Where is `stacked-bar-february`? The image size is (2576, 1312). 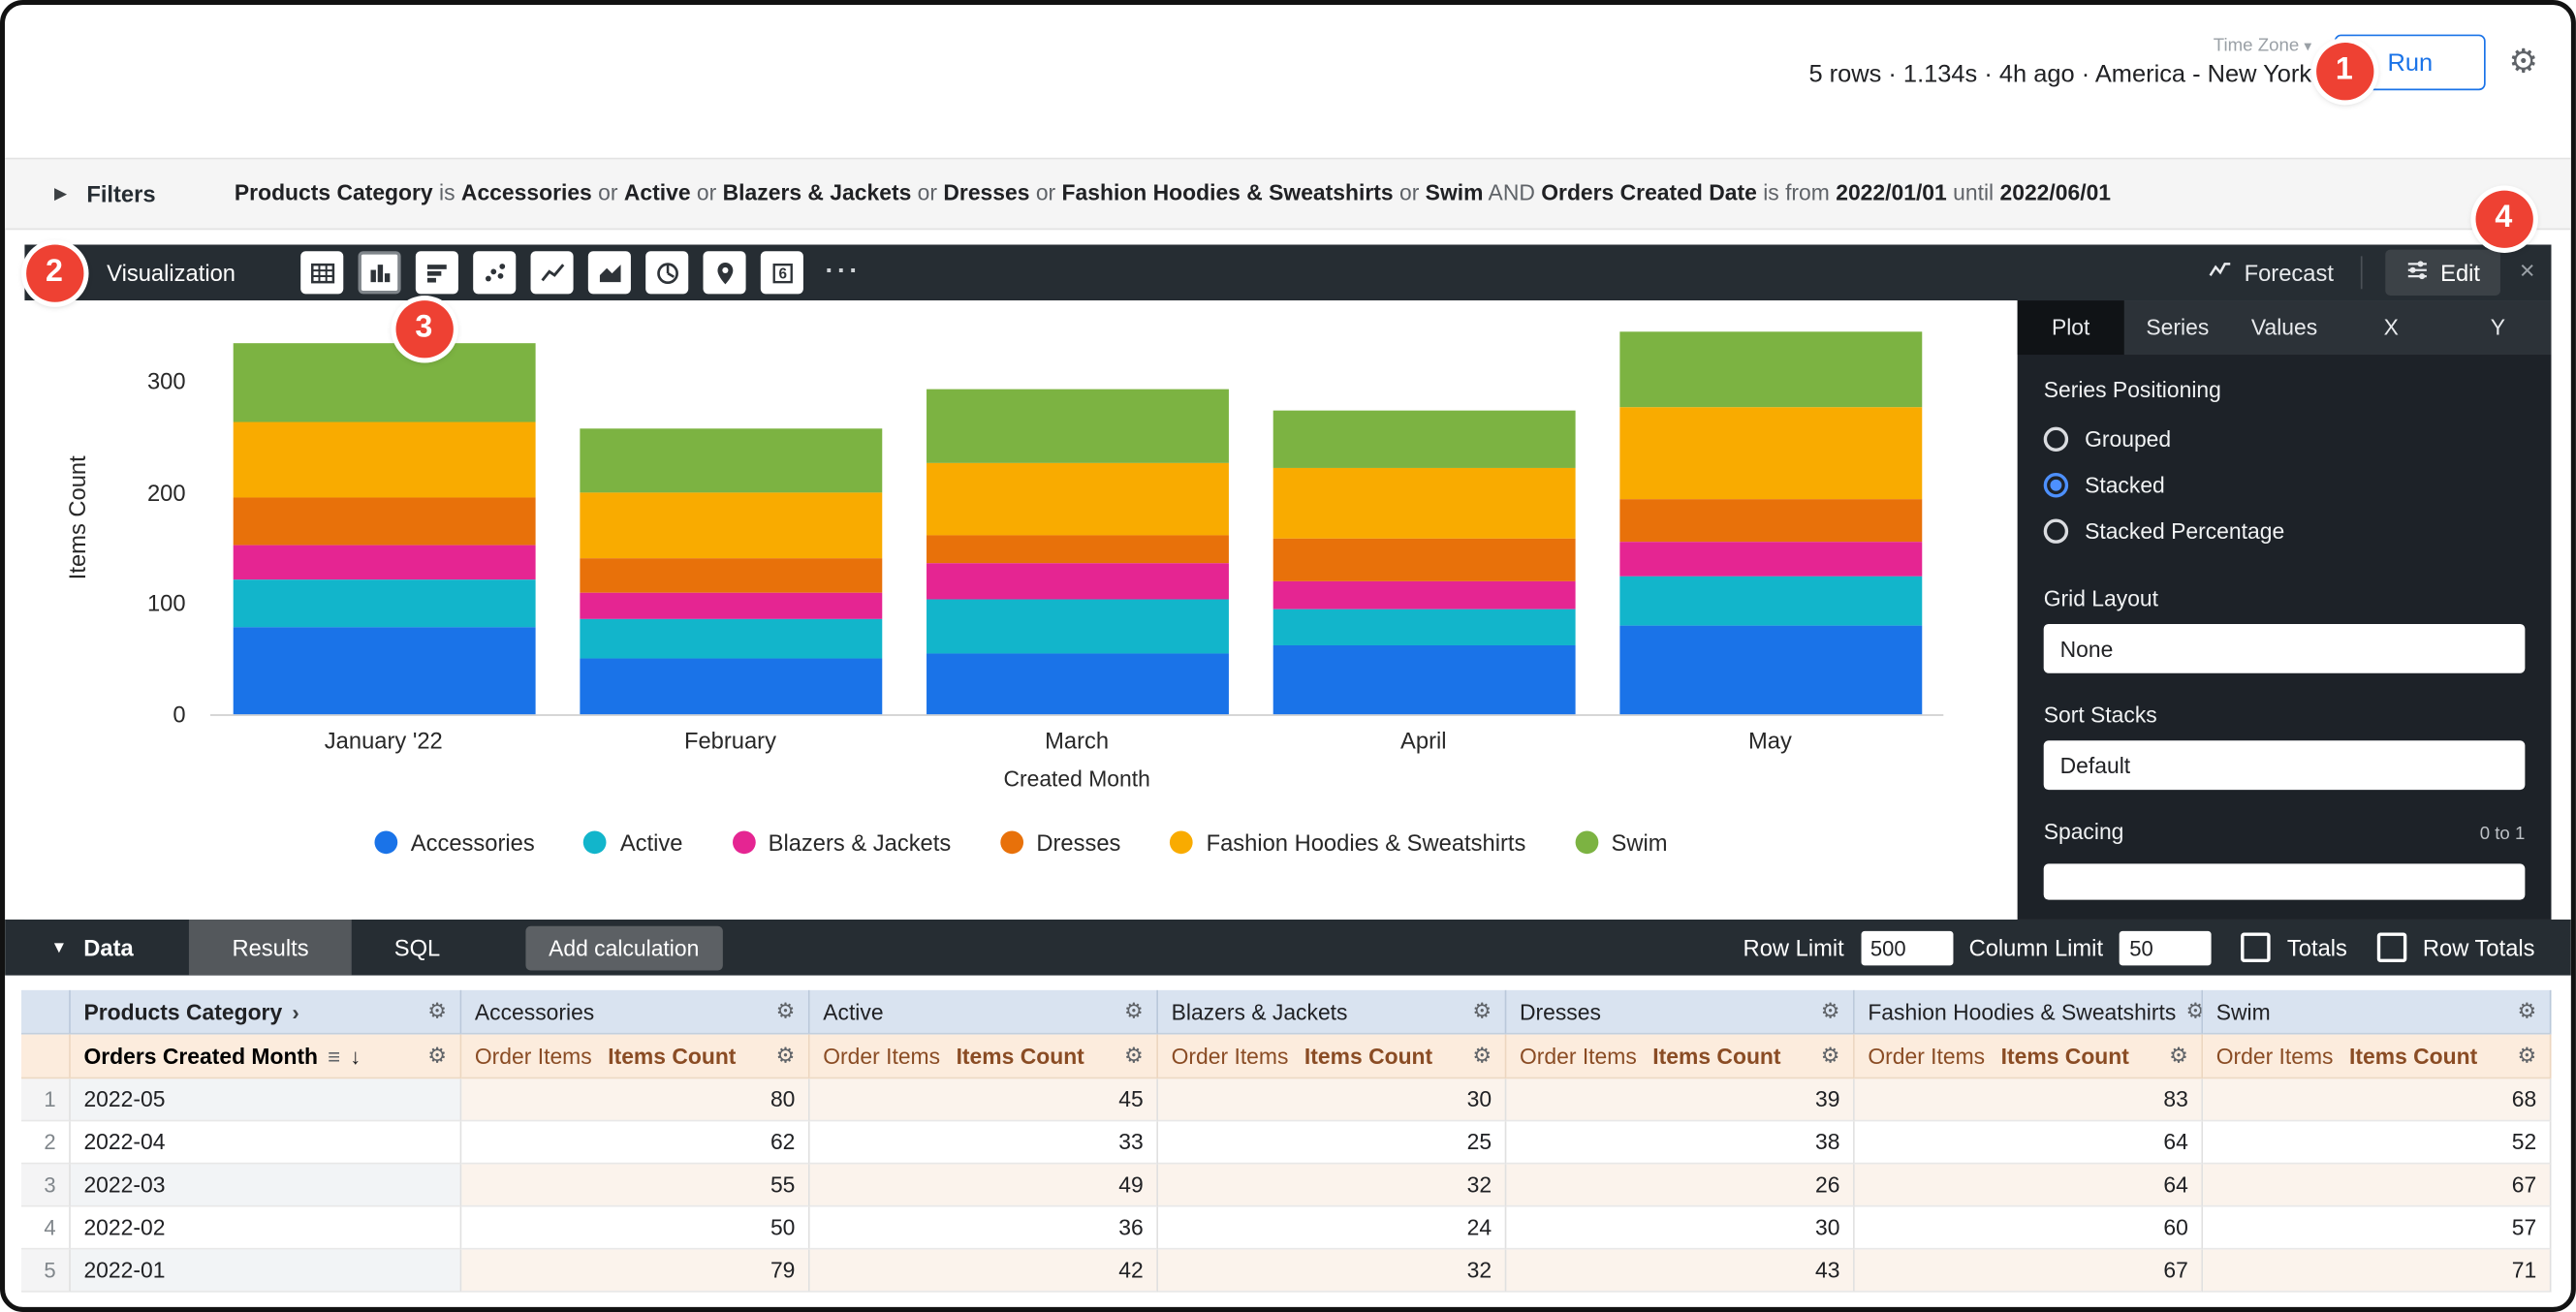 stacked-bar-february is located at coordinates (730, 571).